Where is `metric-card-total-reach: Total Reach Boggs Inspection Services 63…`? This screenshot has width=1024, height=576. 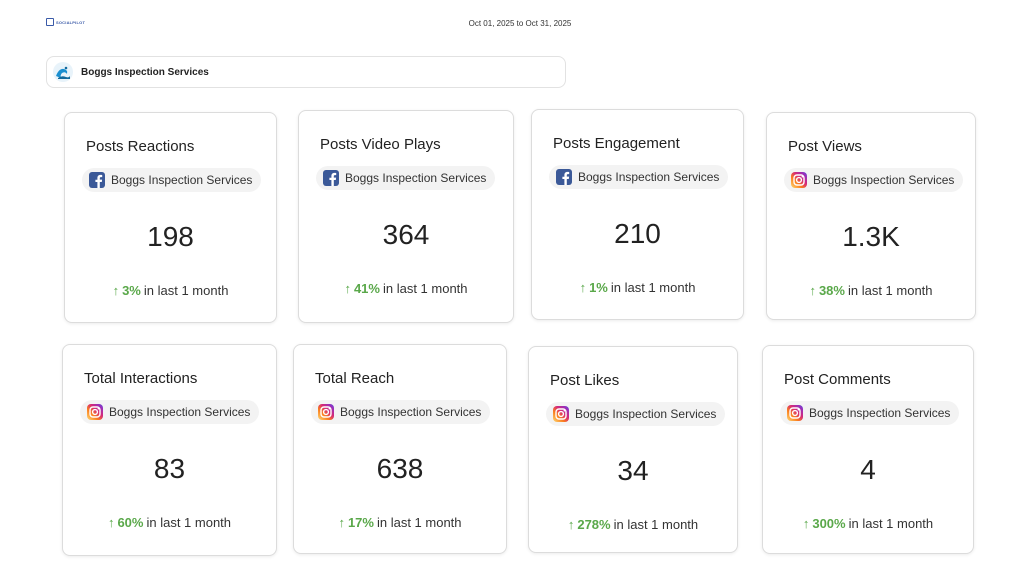 metric-card-total-reach: Total Reach Boggs Inspection Services 63… is located at coordinates (400, 449).